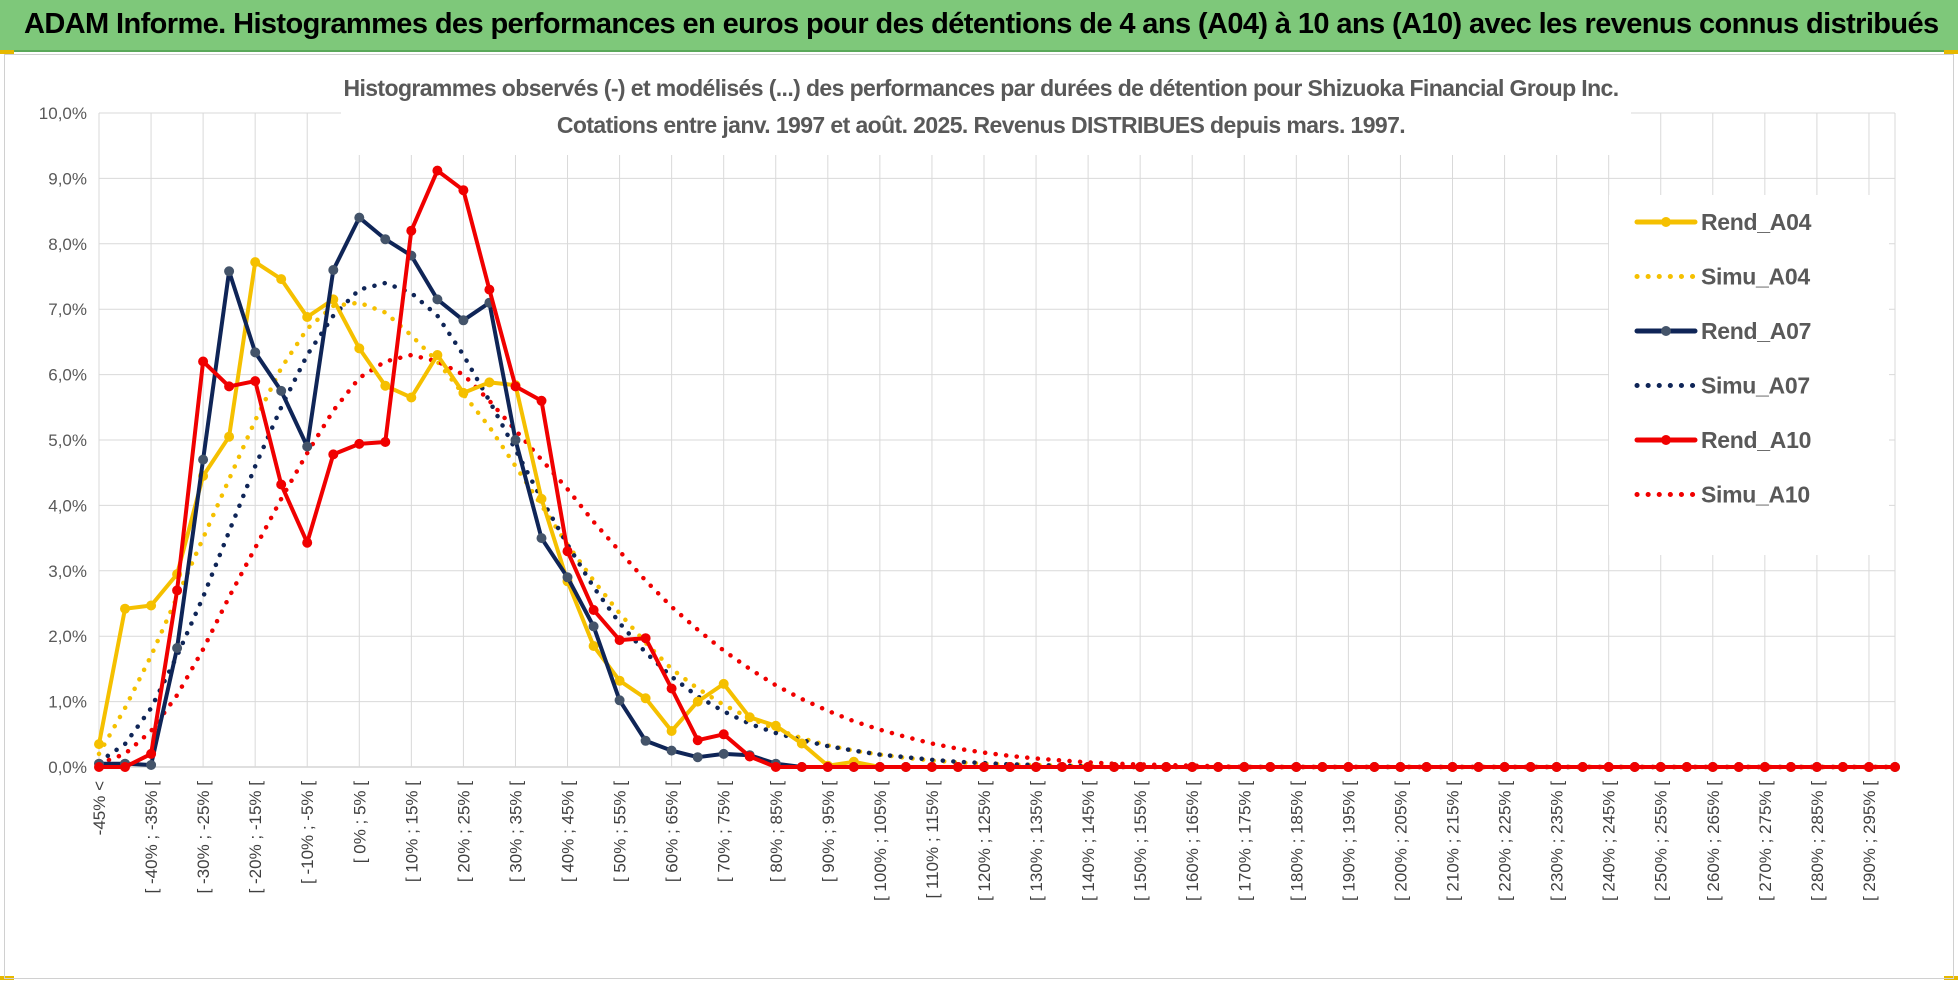 The image size is (1958, 983). Describe the element at coordinates (880, 841) in the screenshot. I see `x-tick-label: [ 100% ; 105% [` at that location.